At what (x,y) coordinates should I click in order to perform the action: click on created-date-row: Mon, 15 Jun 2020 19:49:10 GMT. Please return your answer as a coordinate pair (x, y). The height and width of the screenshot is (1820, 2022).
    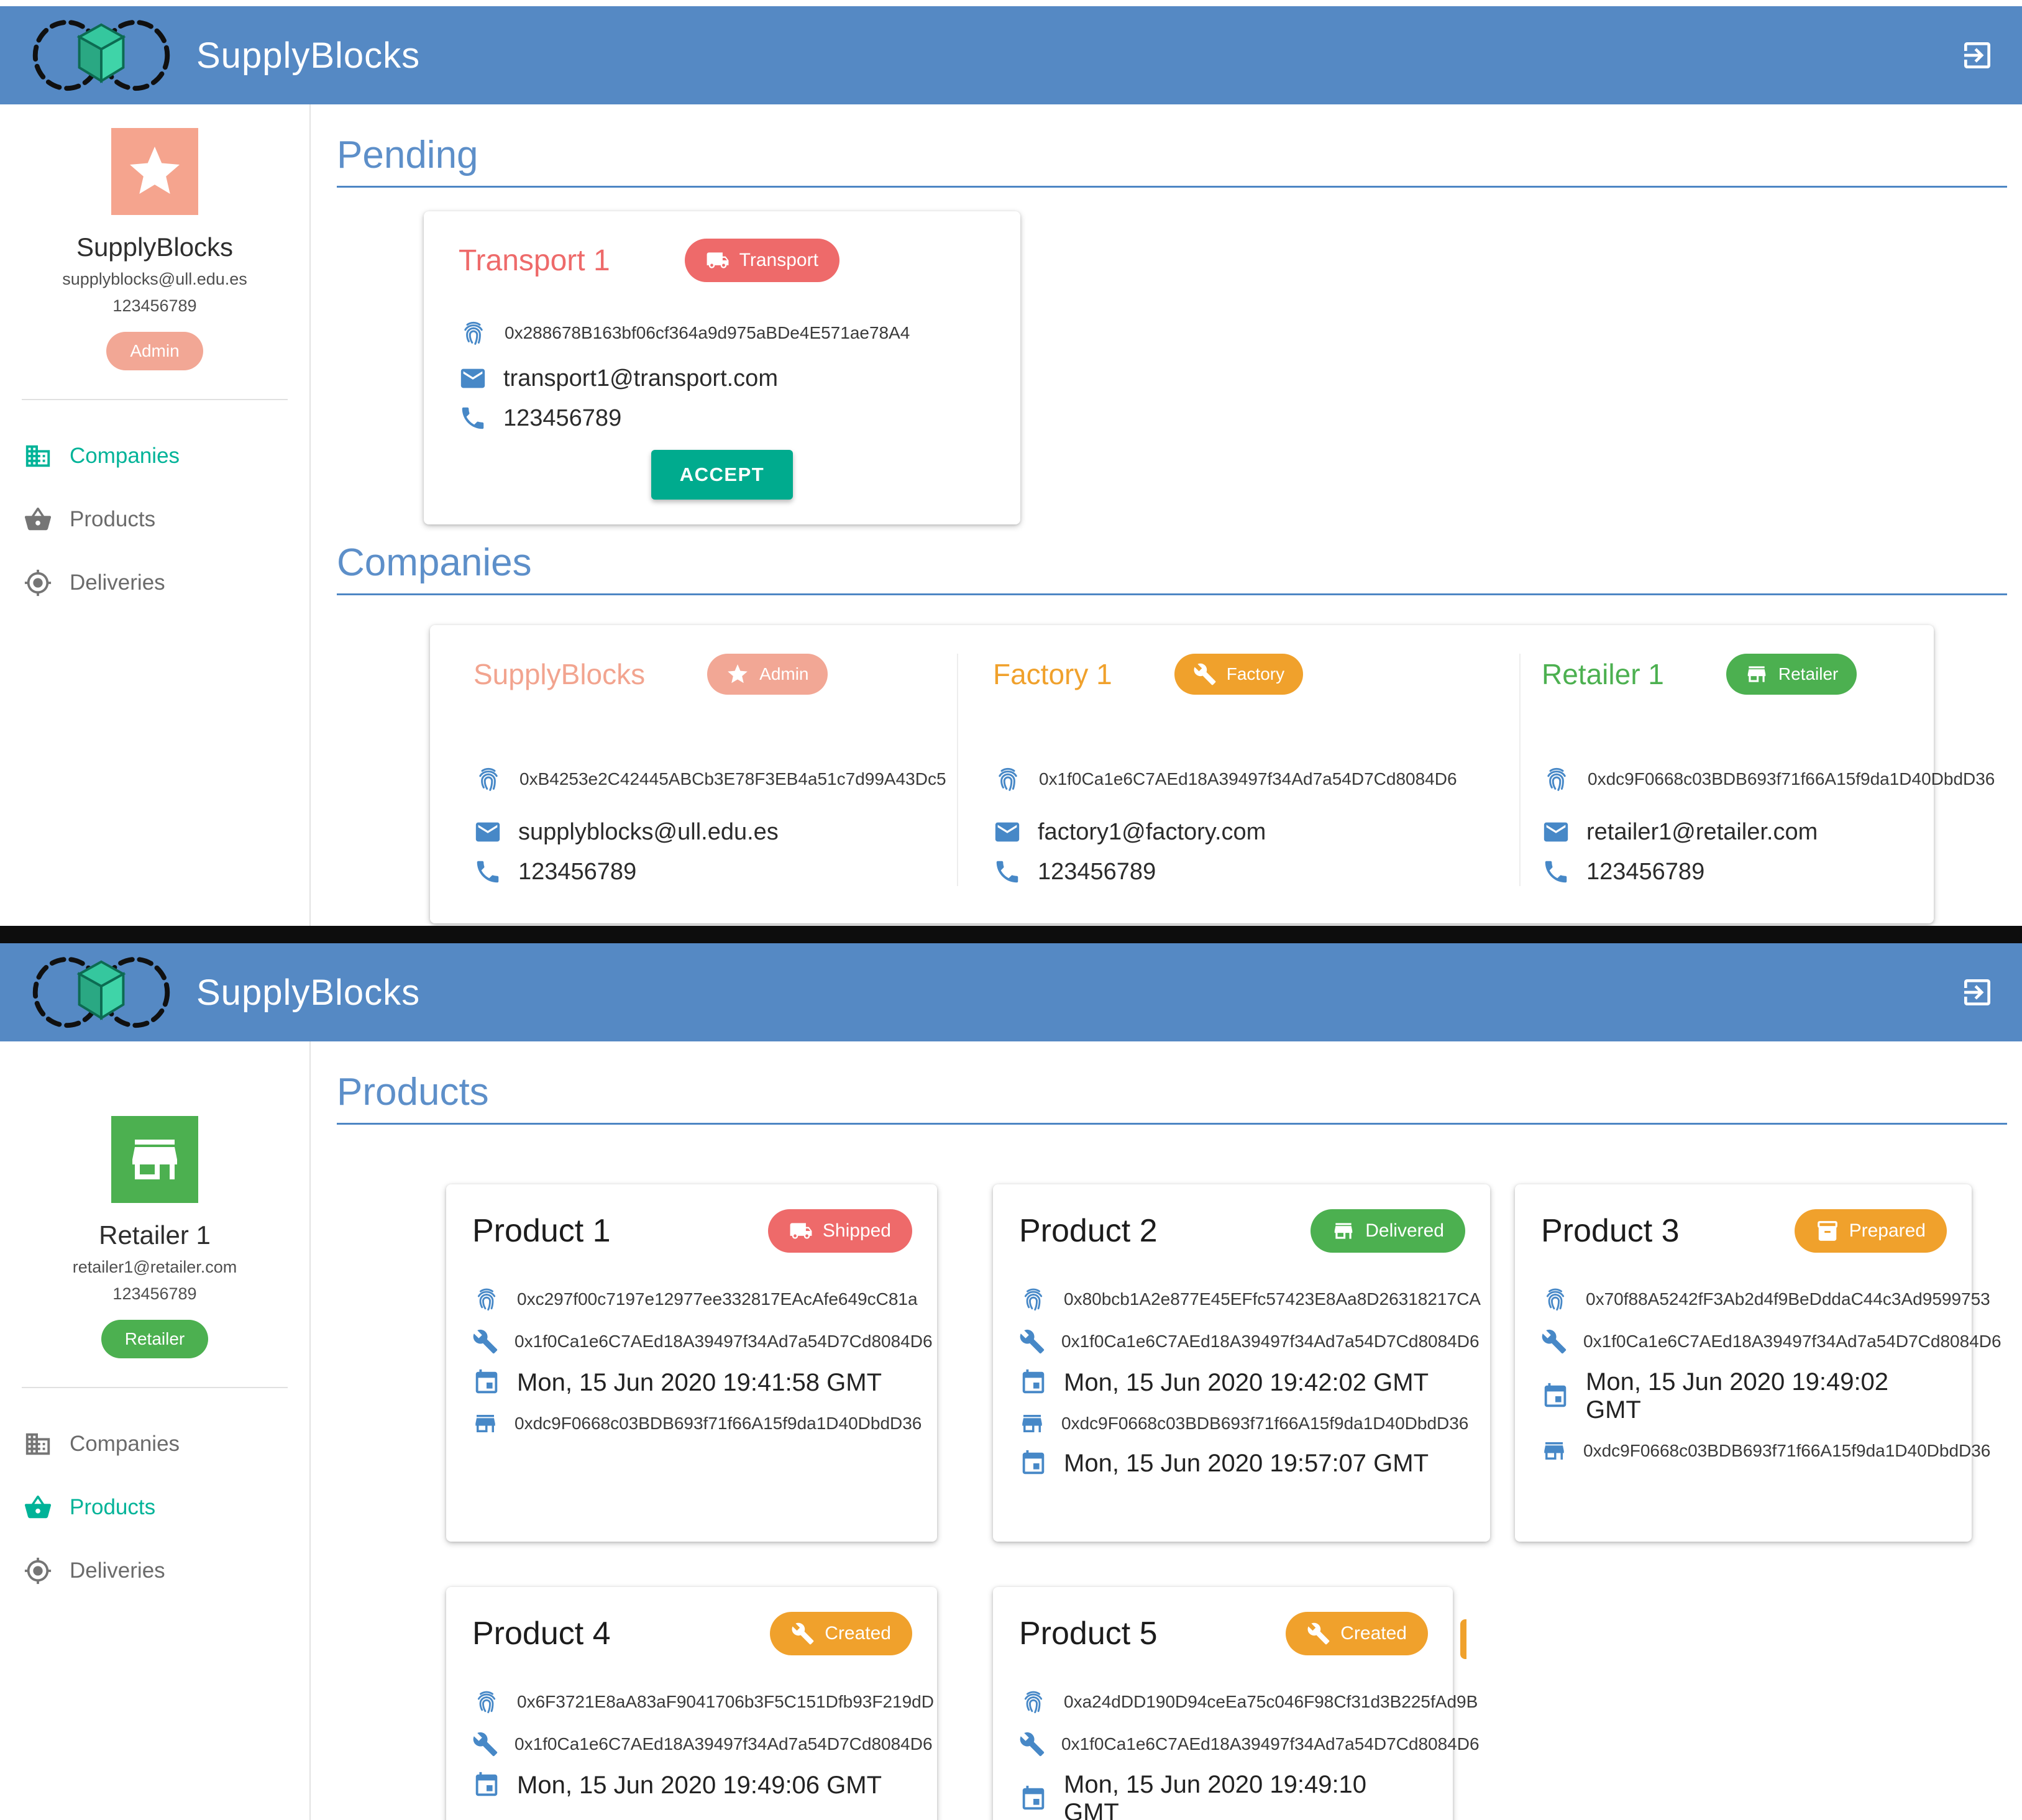
    Looking at the image, I should click on (1223, 1795).